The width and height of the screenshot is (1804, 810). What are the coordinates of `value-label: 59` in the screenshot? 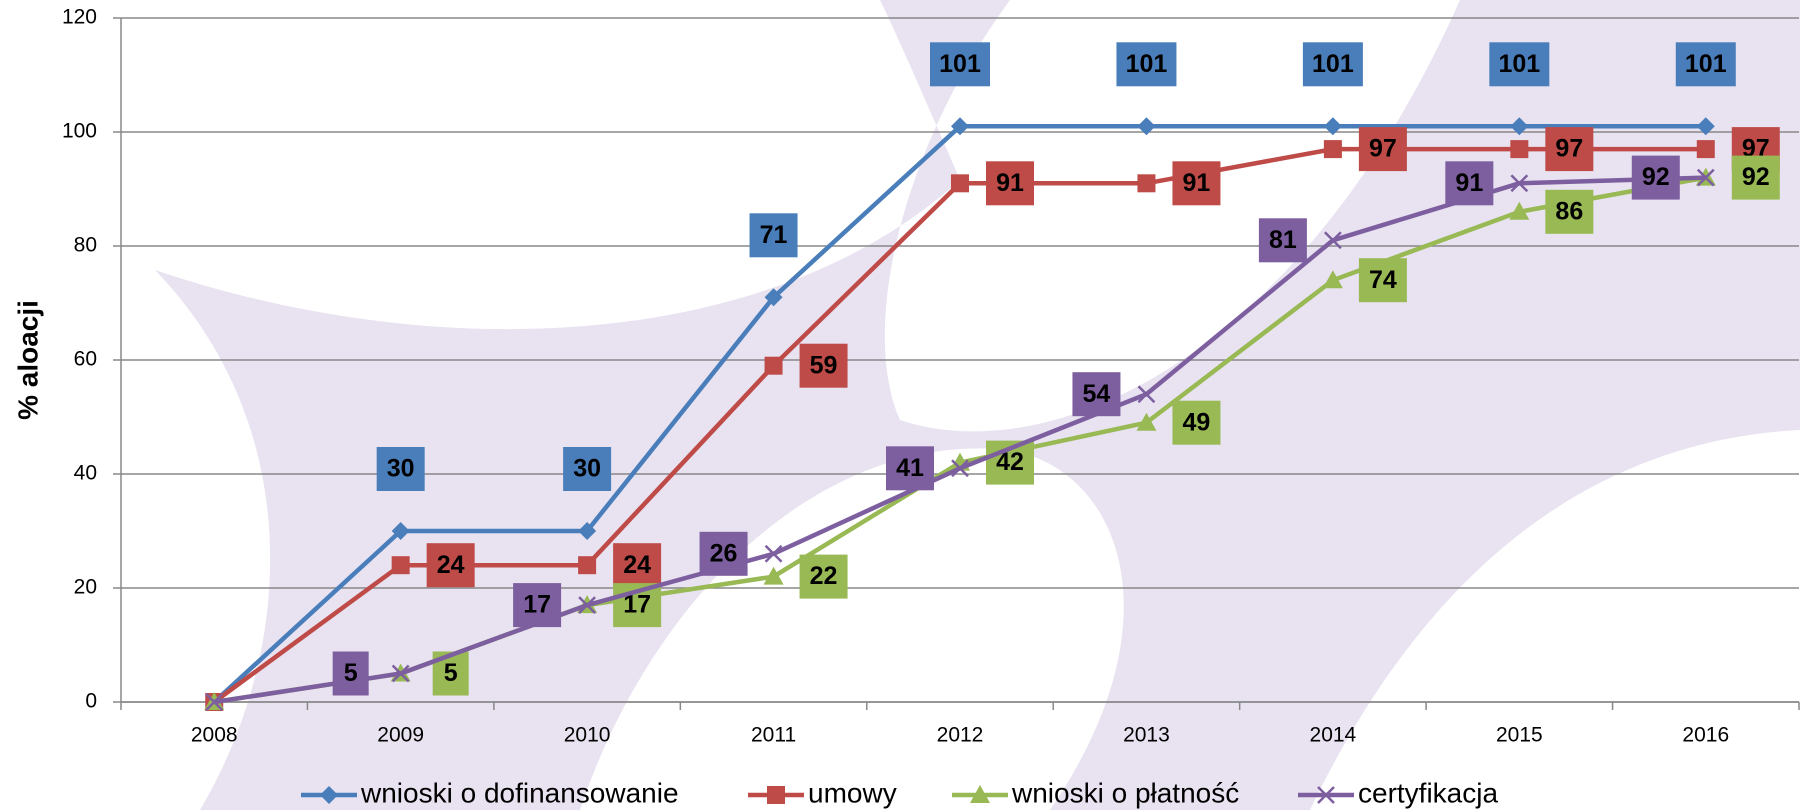 It's located at (824, 365).